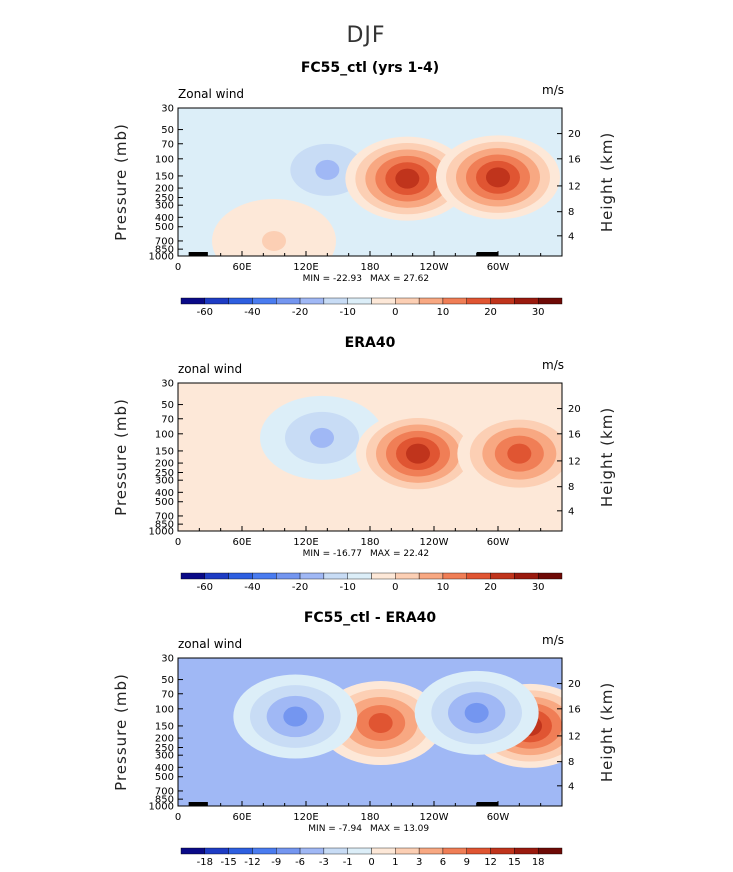  Describe the element at coordinates (324, 862) in the screenshot. I see `colorbar-label: -3` at that location.